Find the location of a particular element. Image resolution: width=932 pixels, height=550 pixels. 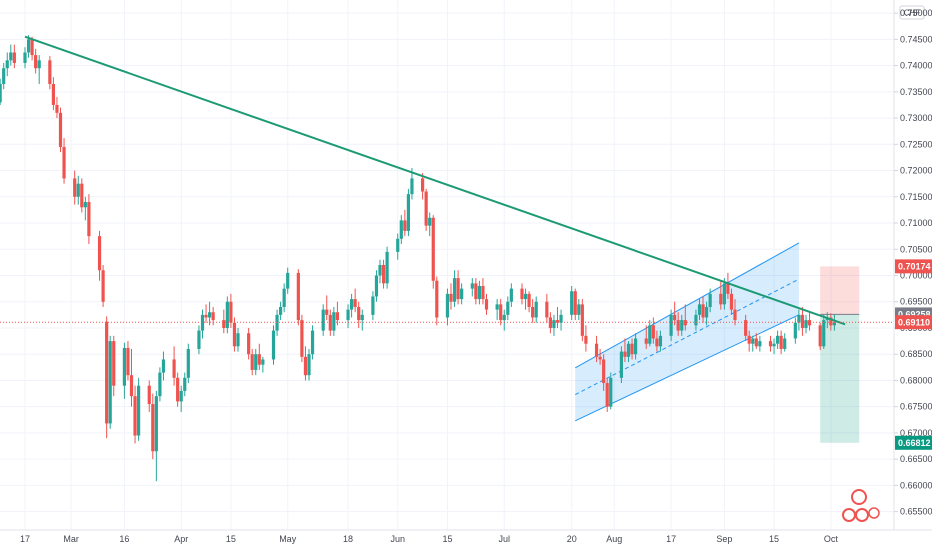

y-tick-label: 0.67000 is located at coordinates (916, 433).